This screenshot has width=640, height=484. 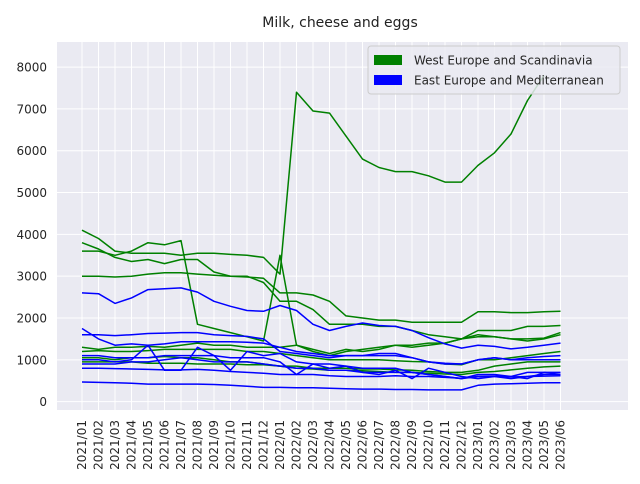 I want to click on x-tick-label: 2023/05, so click(x=544, y=445).